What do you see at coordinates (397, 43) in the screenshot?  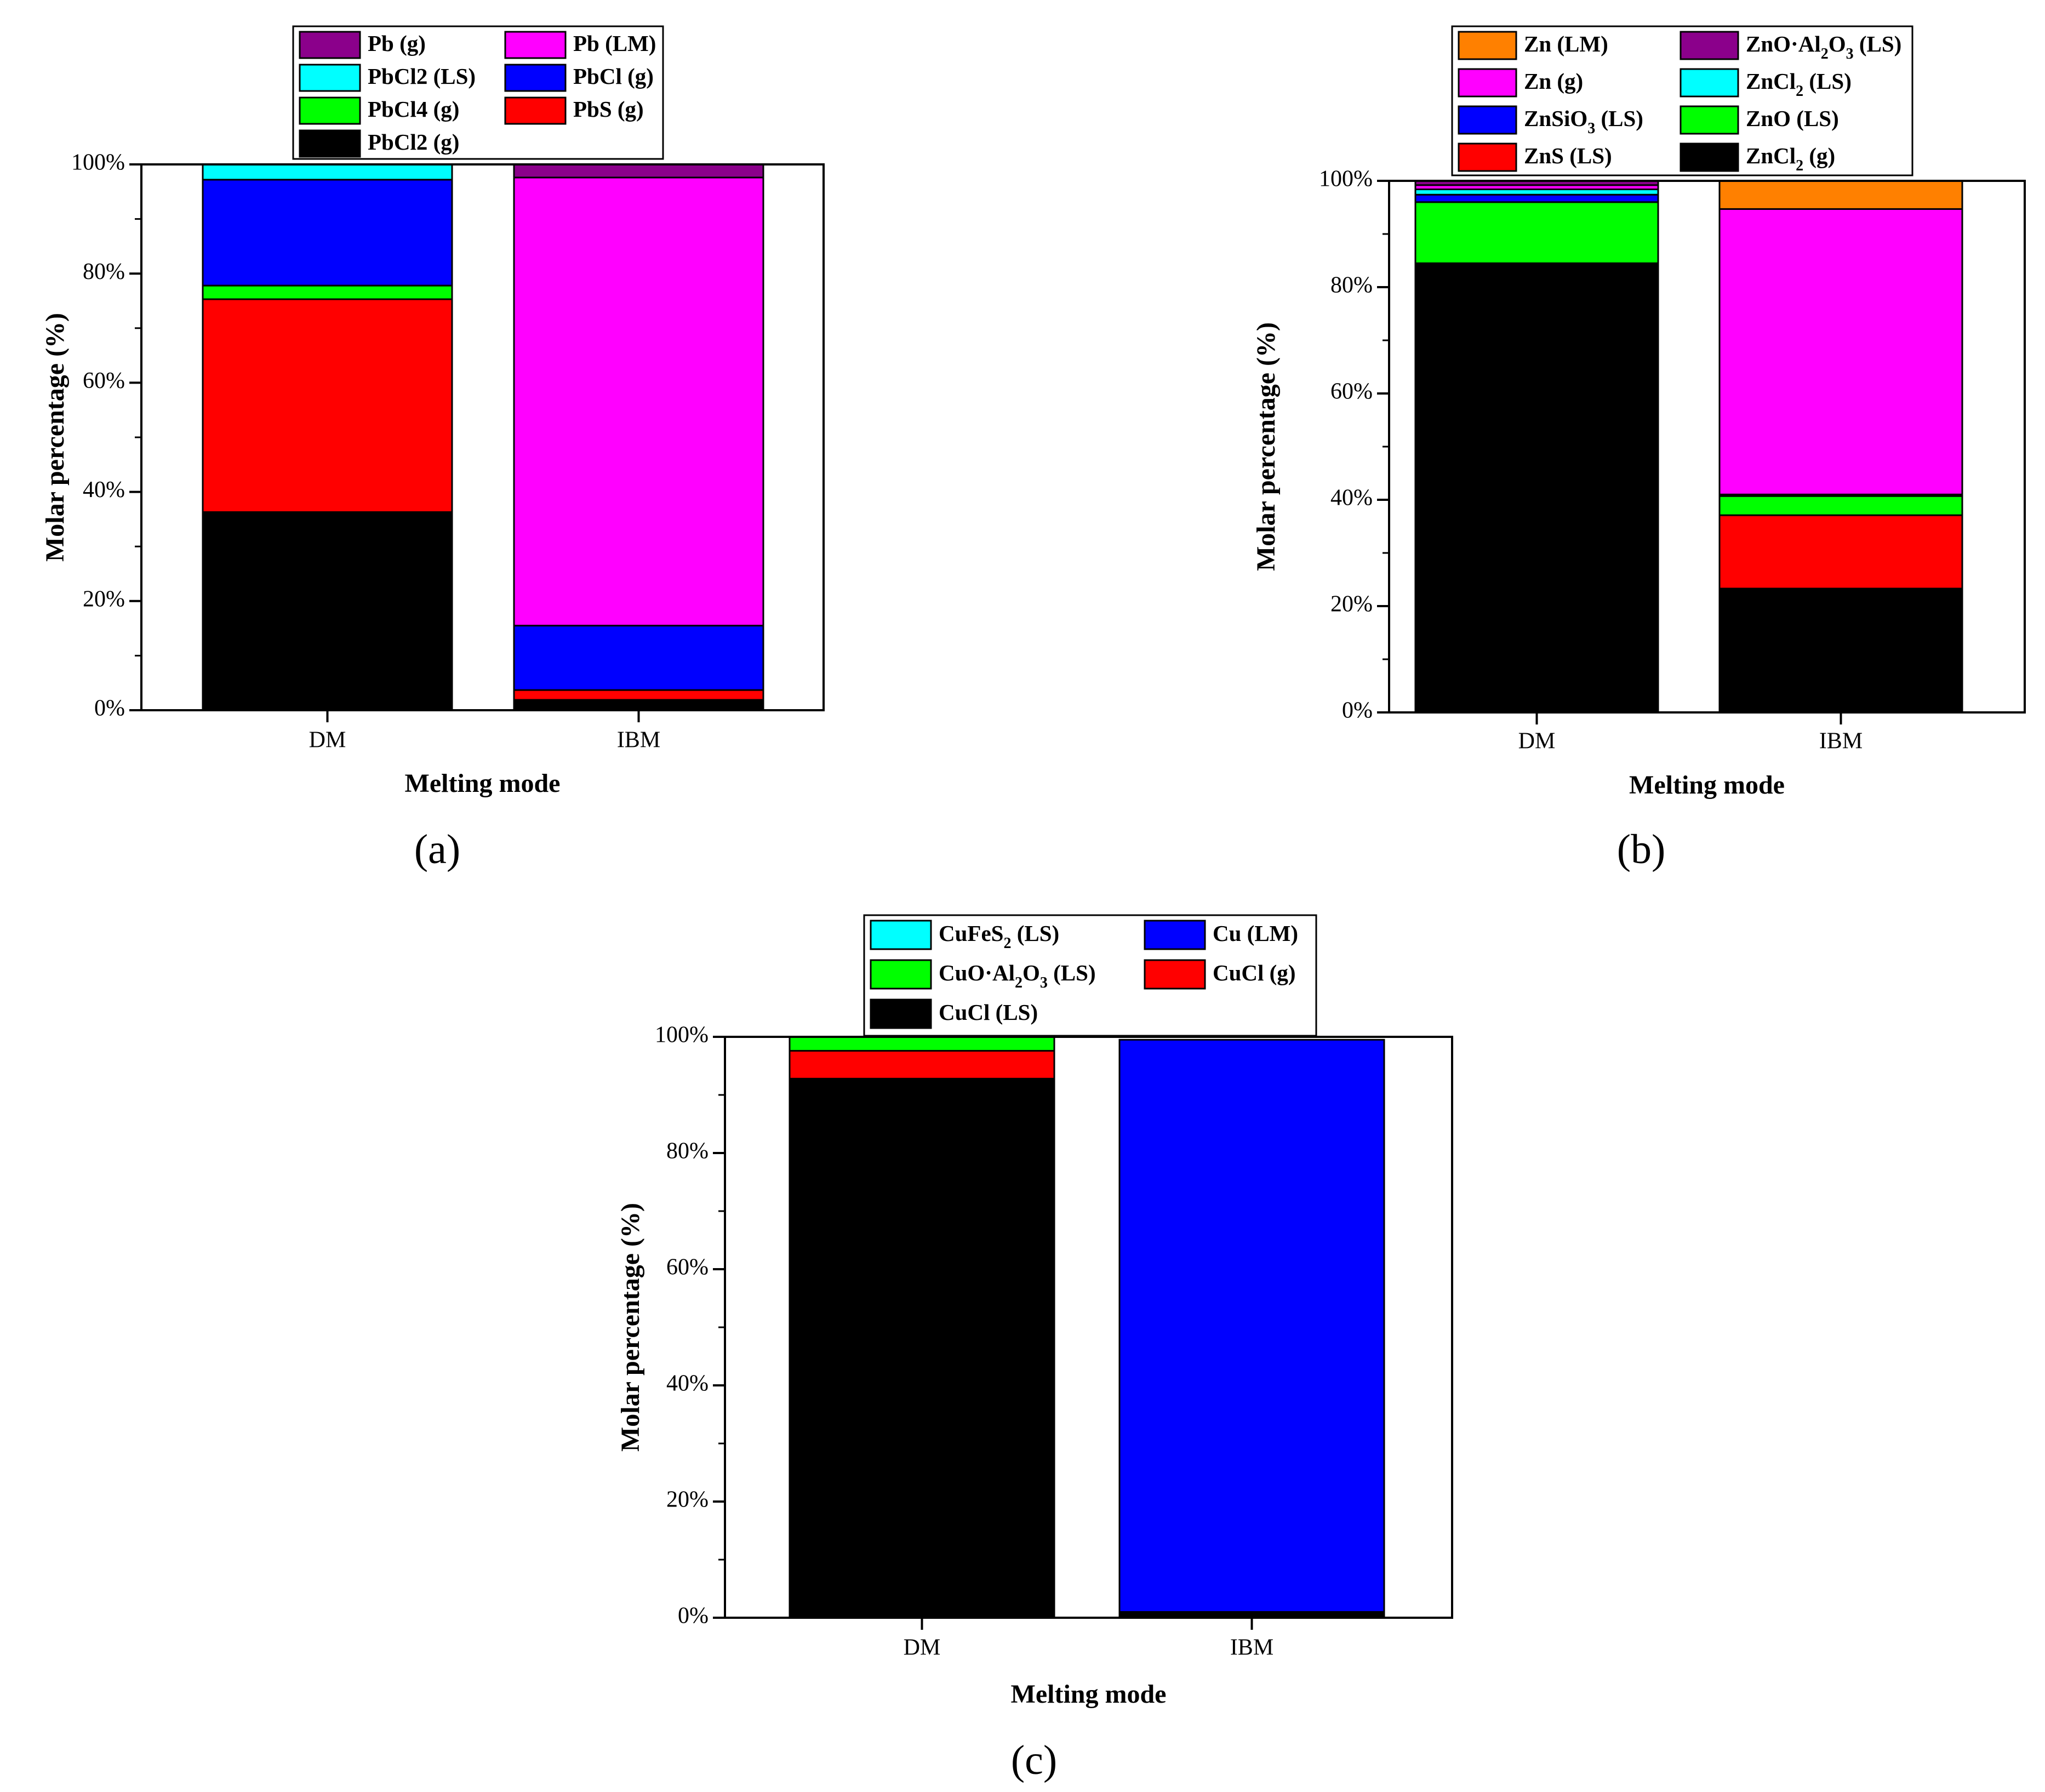 I see `legend-label: Pb (g)` at bounding box center [397, 43].